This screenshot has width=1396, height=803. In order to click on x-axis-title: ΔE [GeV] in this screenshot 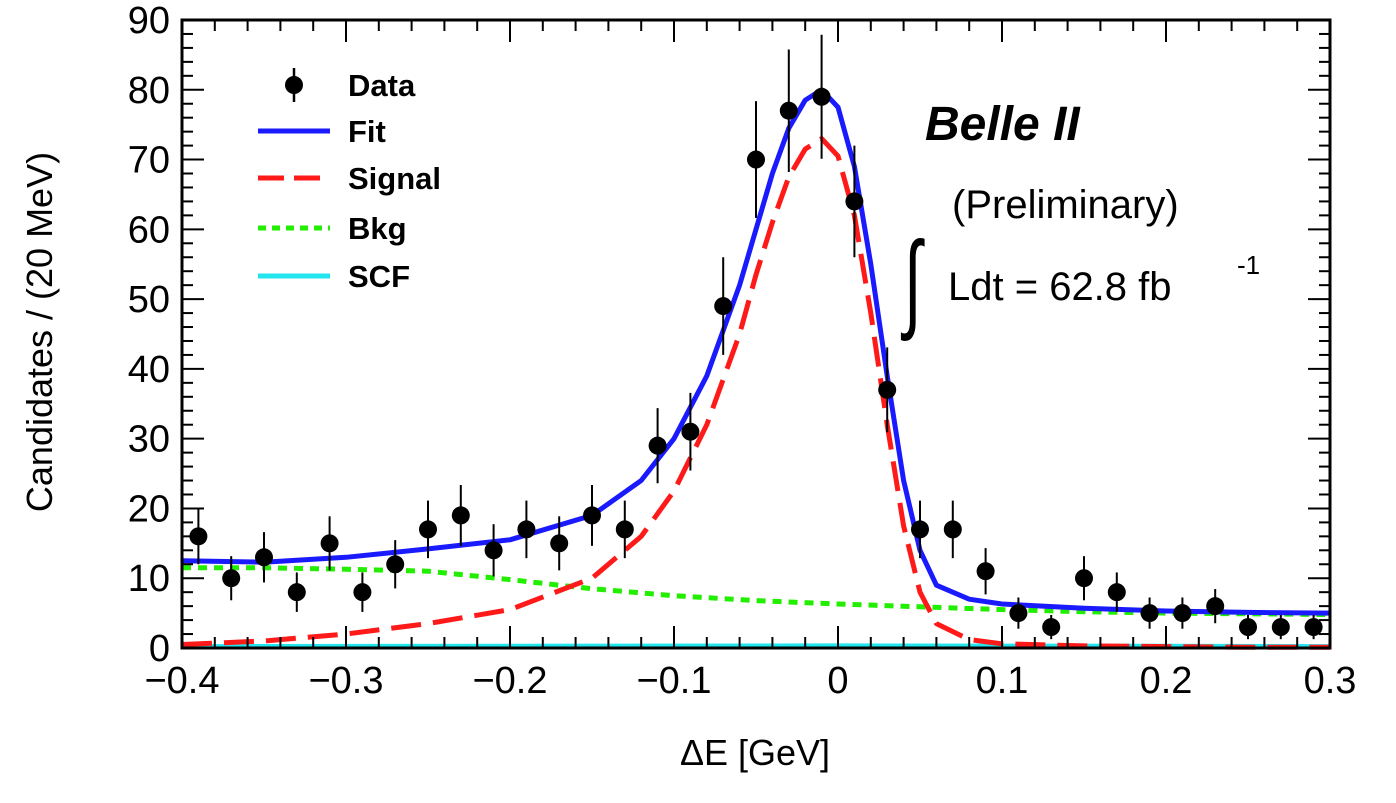, I will do `click(755, 752)`.